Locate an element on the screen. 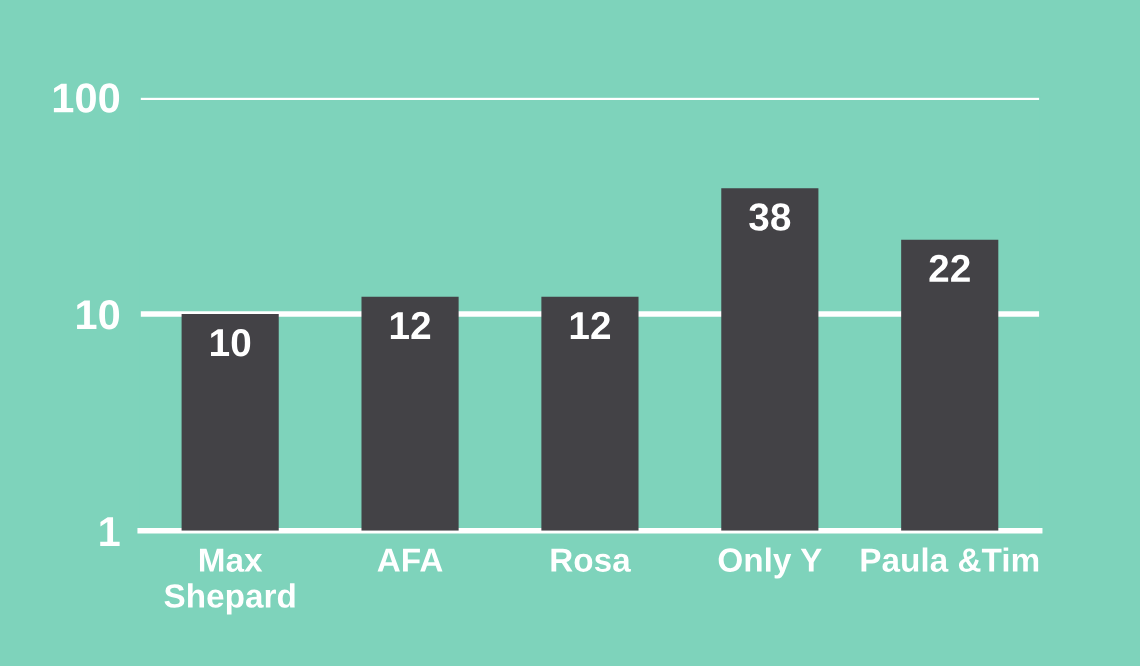 Image resolution: width=1140 pixels, height=666 pixels. data-label: 38 is located at coordinates (770, 217).